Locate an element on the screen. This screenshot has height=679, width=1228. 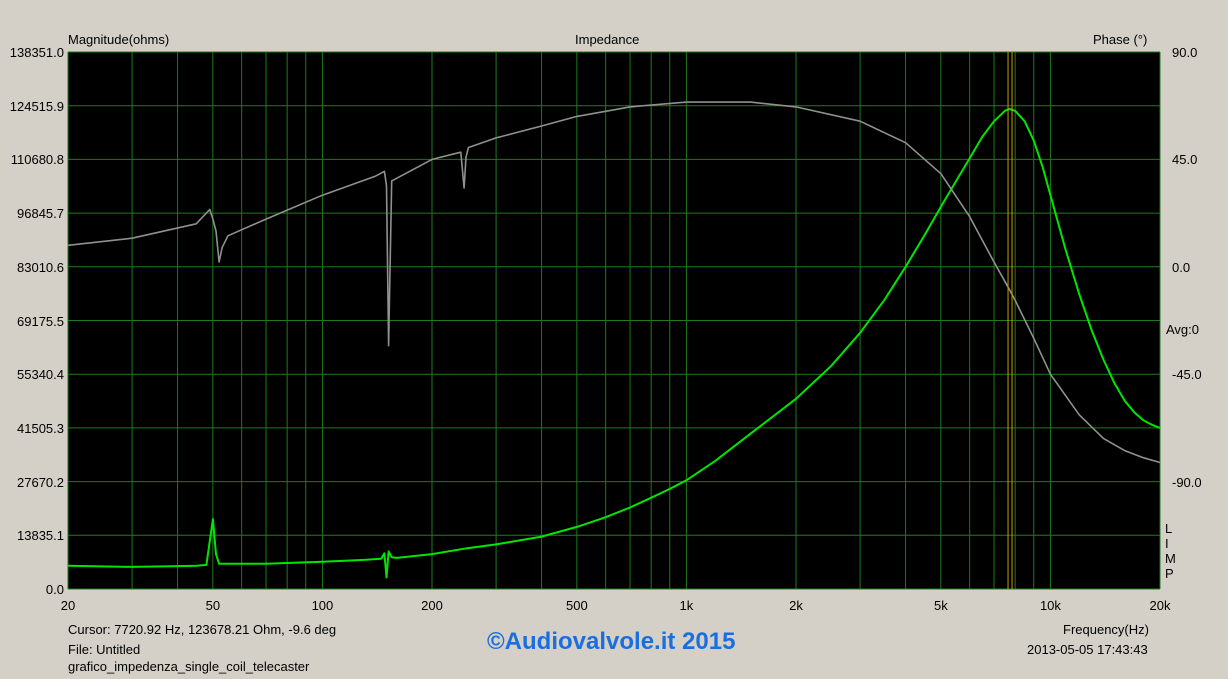
x-axis-title: Frequency(Hz) is located at coordinates (1106, 629).